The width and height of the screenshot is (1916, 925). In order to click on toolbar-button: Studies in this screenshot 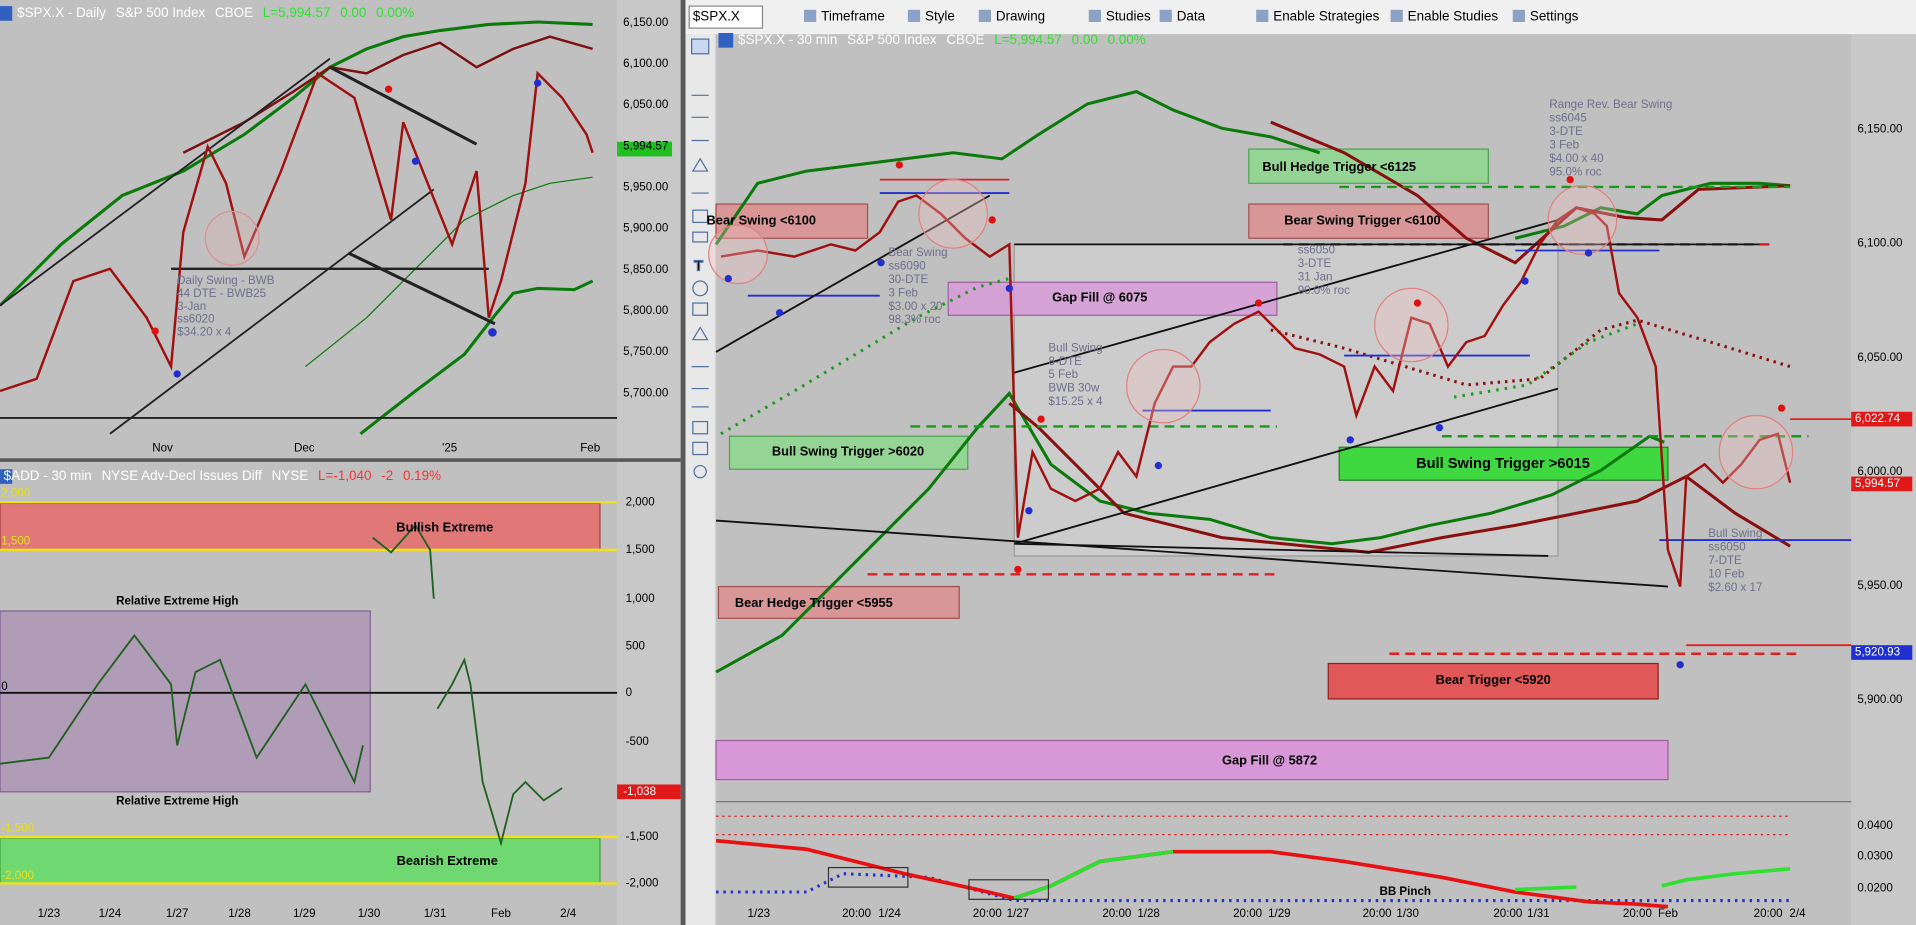, I will do `click(1128, 16)`.